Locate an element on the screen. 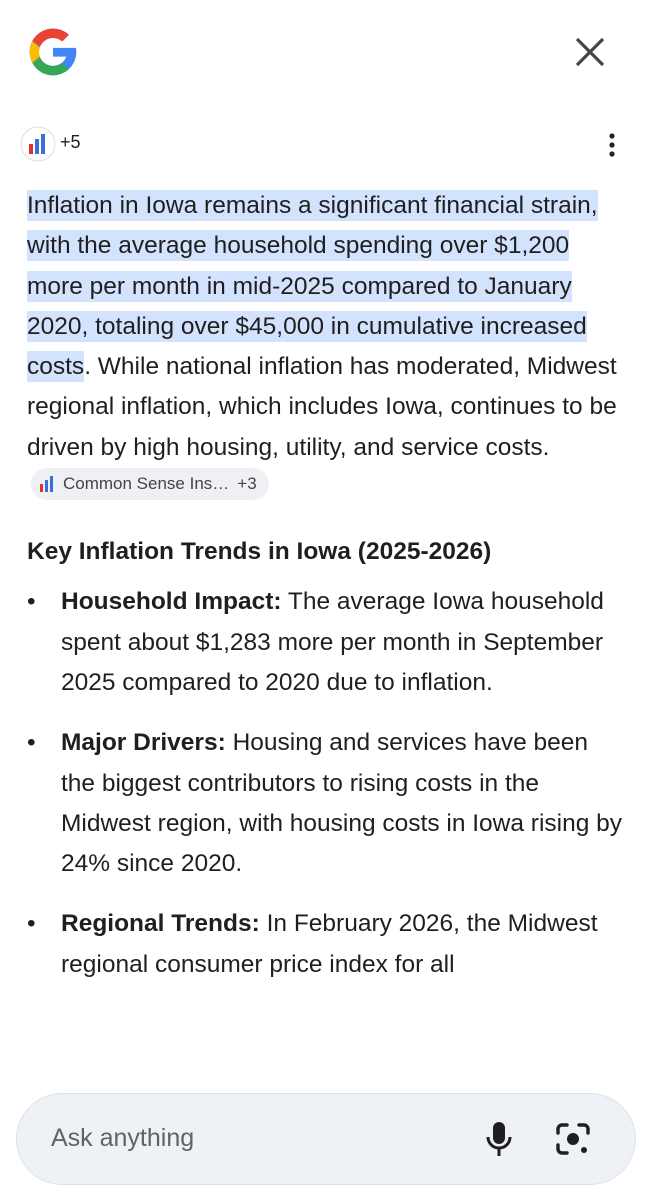 Image resolution: width=654 pixels, height=1200 pixels. bullet-label: Major Drivers: is located at coordinates (143, 743).